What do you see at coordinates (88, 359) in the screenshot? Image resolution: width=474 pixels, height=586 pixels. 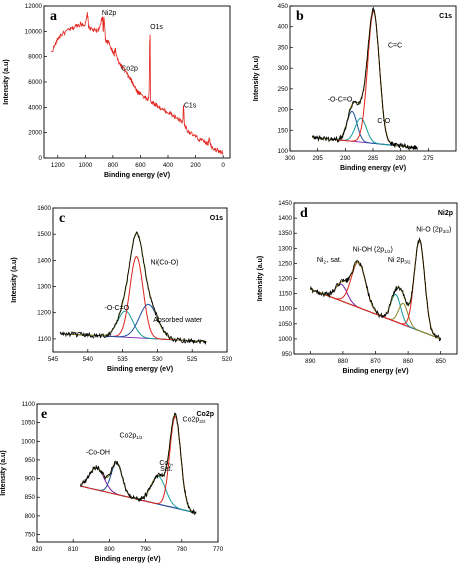 I see `x-tick-label: 540` at bounding box center [88, 359].